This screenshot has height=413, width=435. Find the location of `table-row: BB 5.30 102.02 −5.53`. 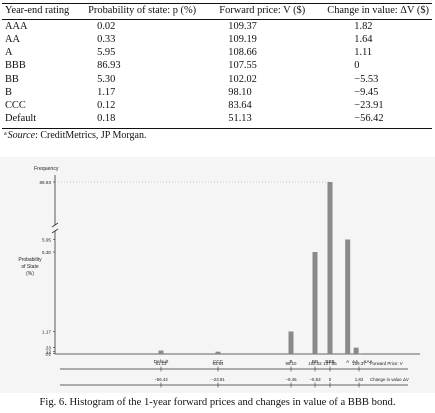

table-row: BB 5.30 102.02 −5.53 is located at coordinates (217, 79).